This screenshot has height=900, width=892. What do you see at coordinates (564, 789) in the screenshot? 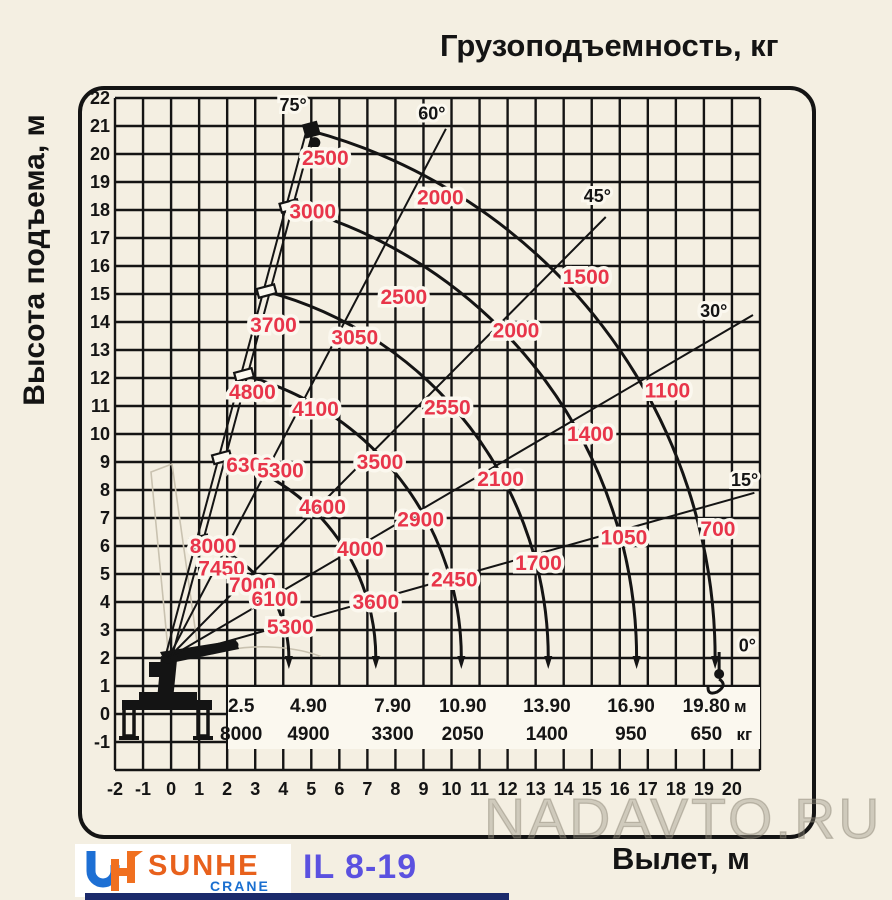
I see `x-tick-label: 14` at bounding box center [564, 789].